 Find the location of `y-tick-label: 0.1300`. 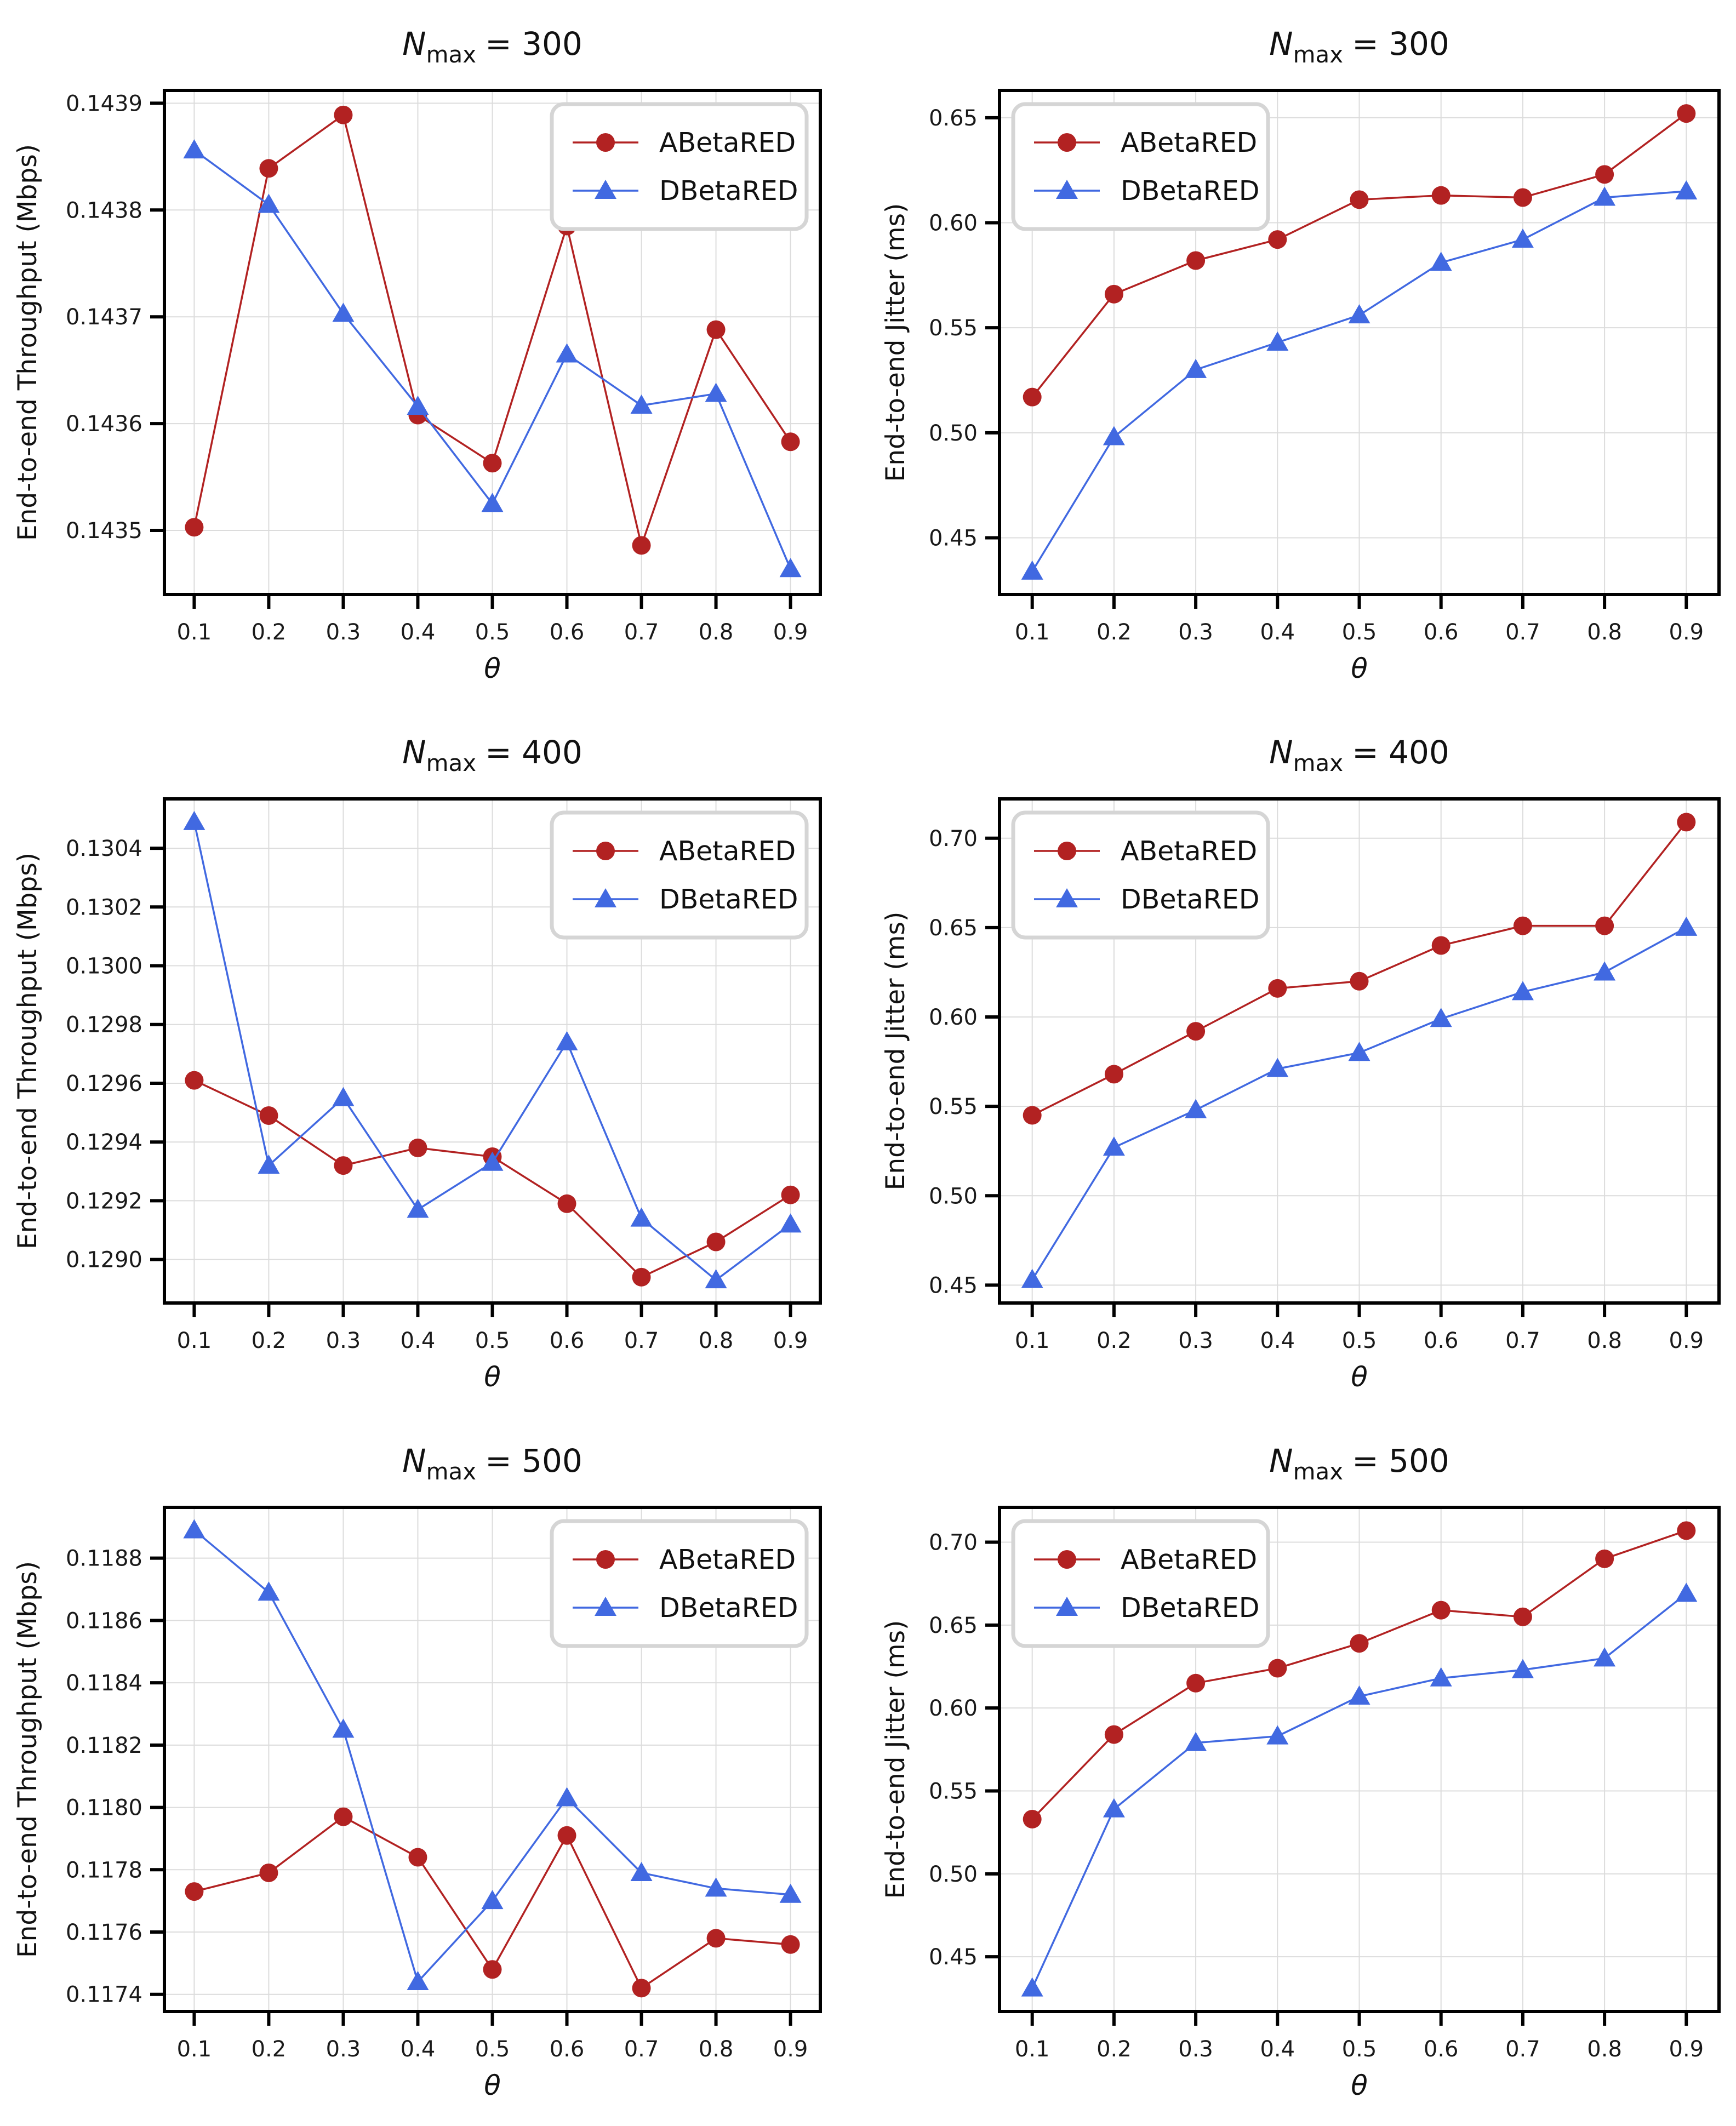

y-tick-label: 0.1300 is located at coordinates (104, 967).